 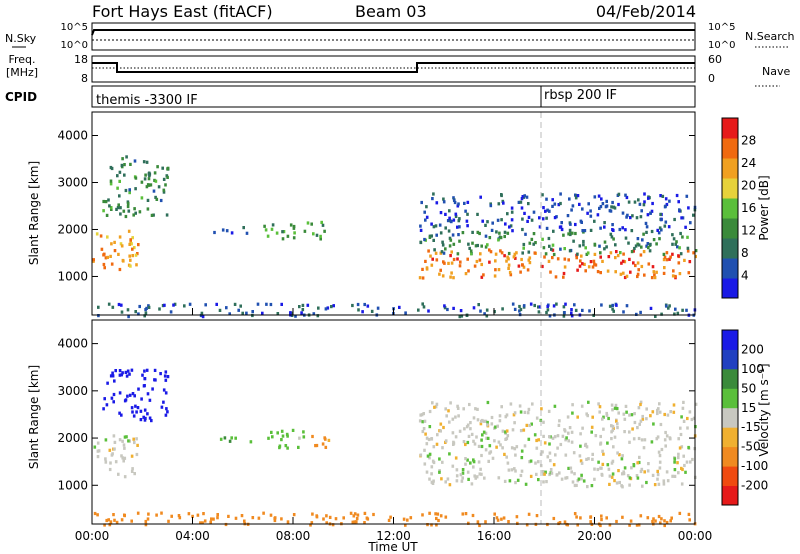 I want to click on colorbar-tick-label: -100, so click(x=754, y=466).